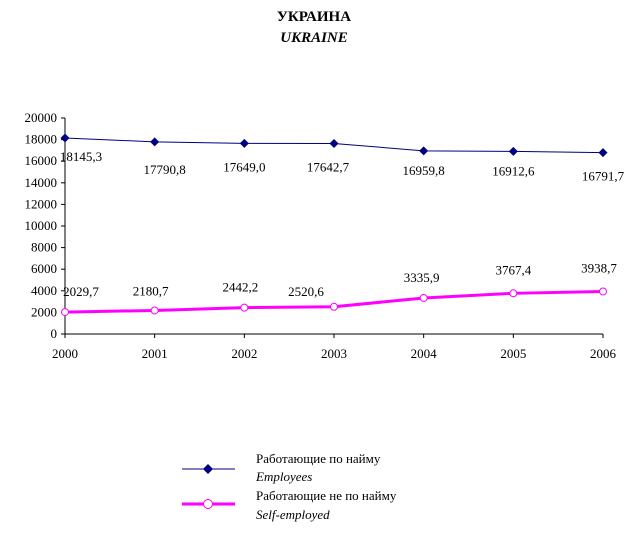 This screenshot has width=644, height=547. What do you see at coordinates (513, 170) in the screenshot?
I see `data-label-employees: 16912,6` at bounding box center [513, 170].